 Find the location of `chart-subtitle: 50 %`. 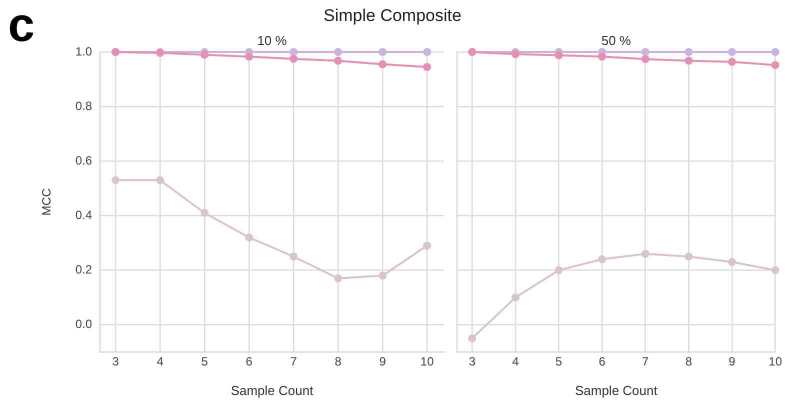

chart-subtitle: 50 % is located at coordinates (616, 40).